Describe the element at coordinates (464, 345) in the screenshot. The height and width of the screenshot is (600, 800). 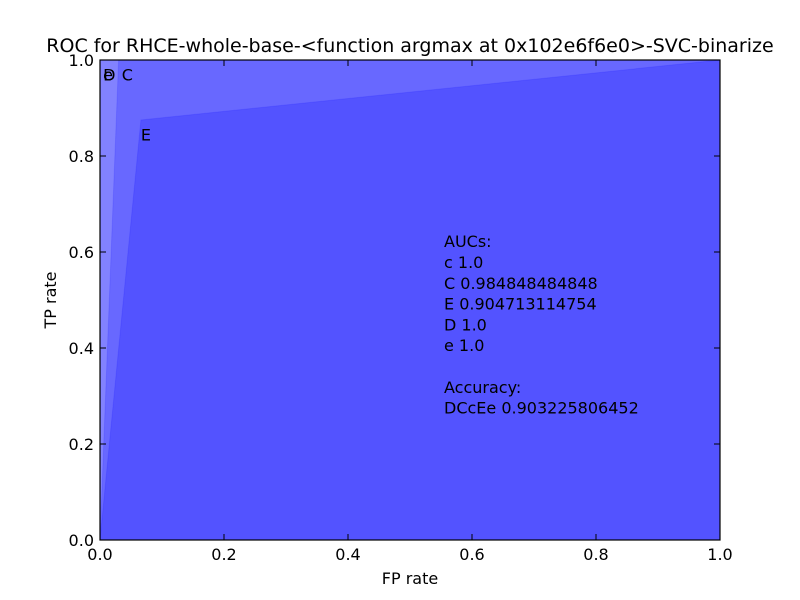
I see `annotation-line-5: e 1.0` at that location.